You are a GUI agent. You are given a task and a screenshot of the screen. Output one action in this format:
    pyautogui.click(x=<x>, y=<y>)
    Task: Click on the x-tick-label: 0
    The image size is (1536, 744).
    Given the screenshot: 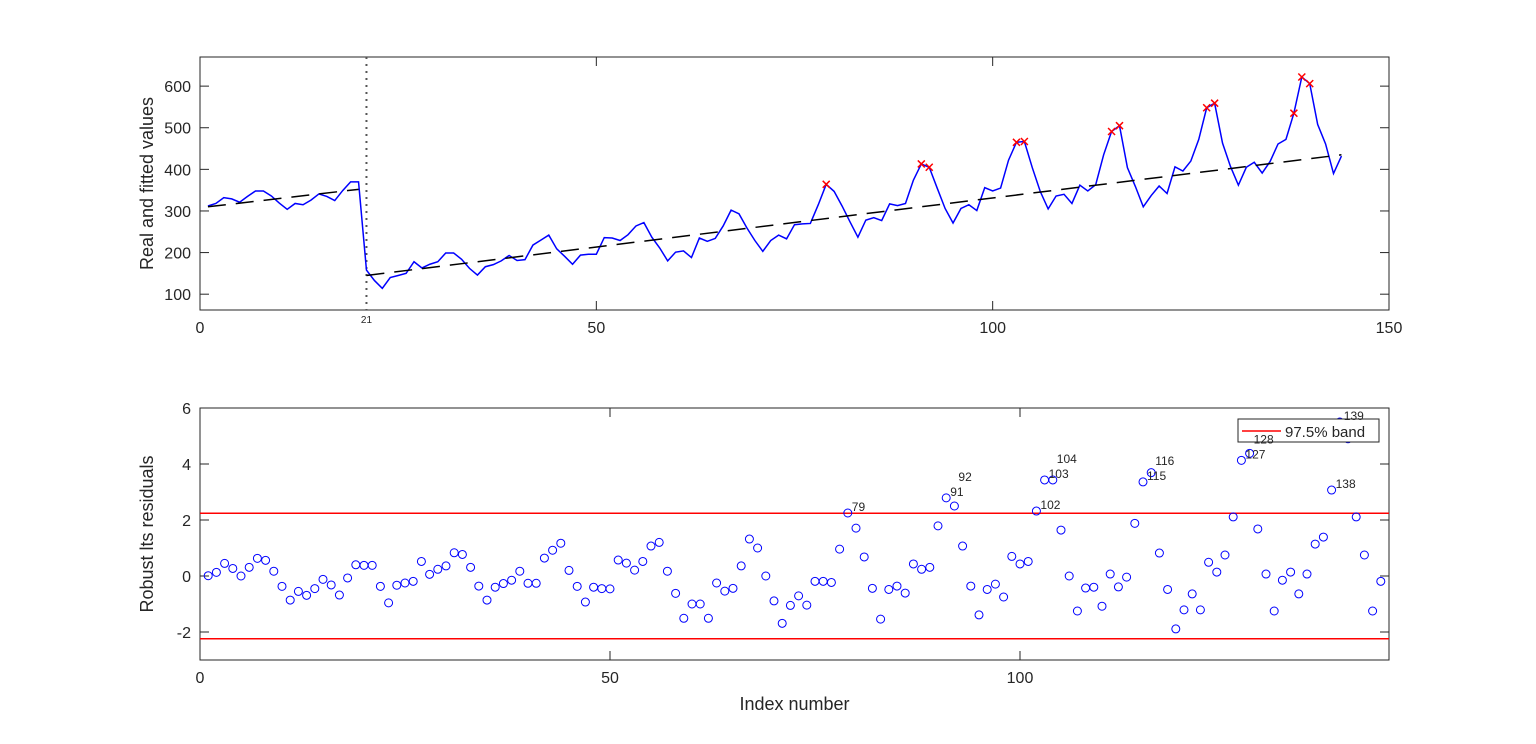 What is the action you would take?
    pyautogui.click(x=200, y=328)
    